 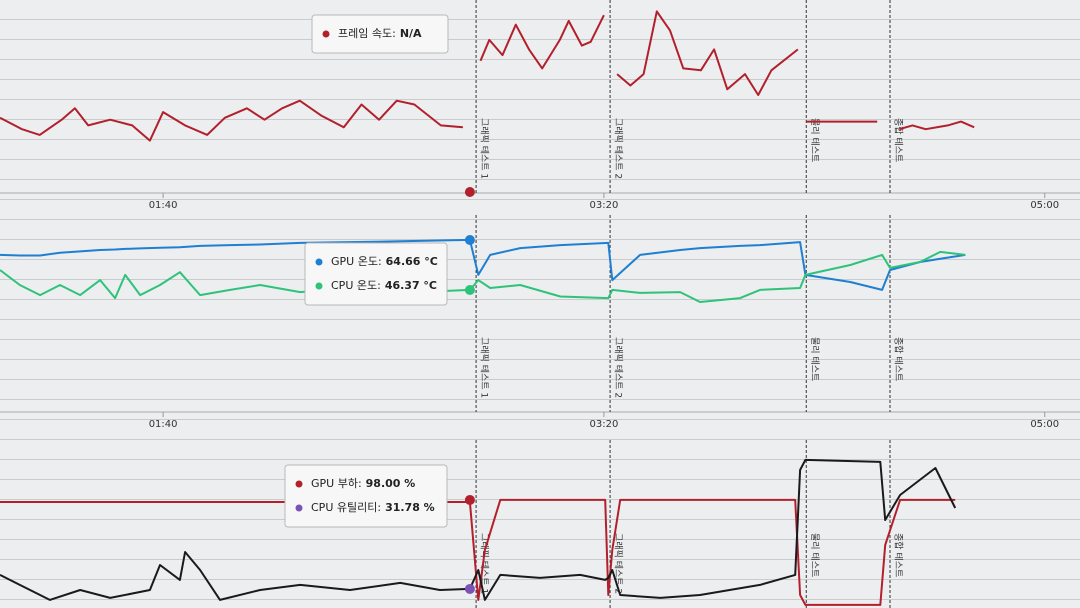 I want to click on tooltip-text: GPU 부하: 98.00 %, so click(x=363, y=483).